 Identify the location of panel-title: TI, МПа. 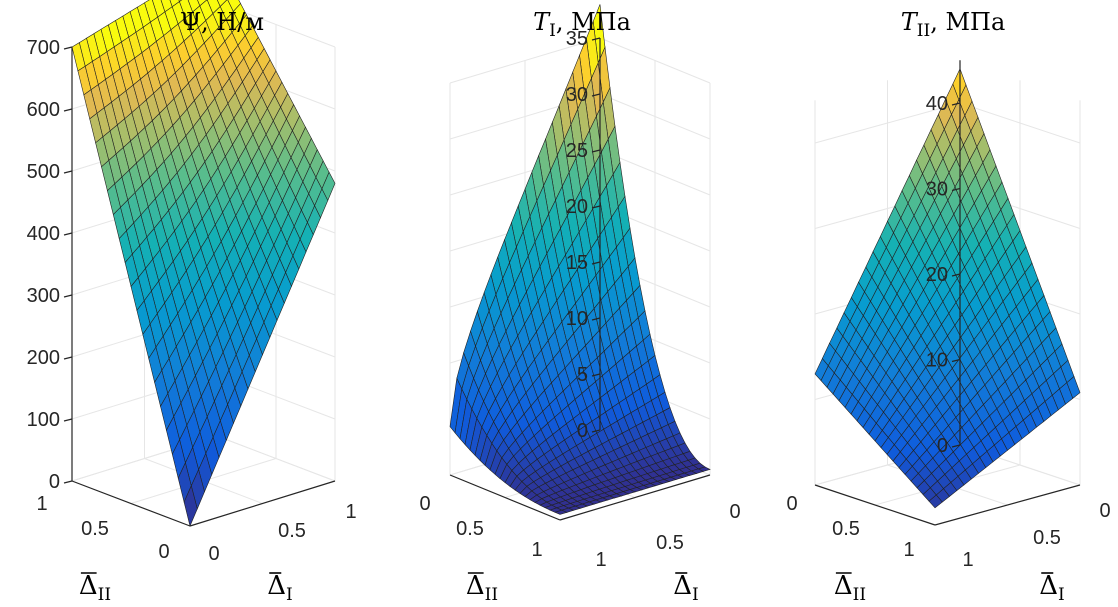
(582, 24).